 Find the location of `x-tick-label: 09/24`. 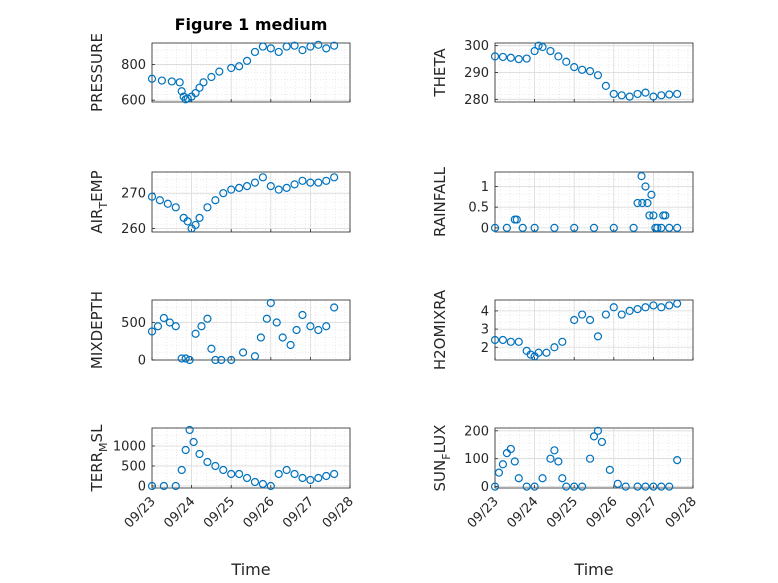

x-tick-label: 09/24 is located at coordinates (522, 512).